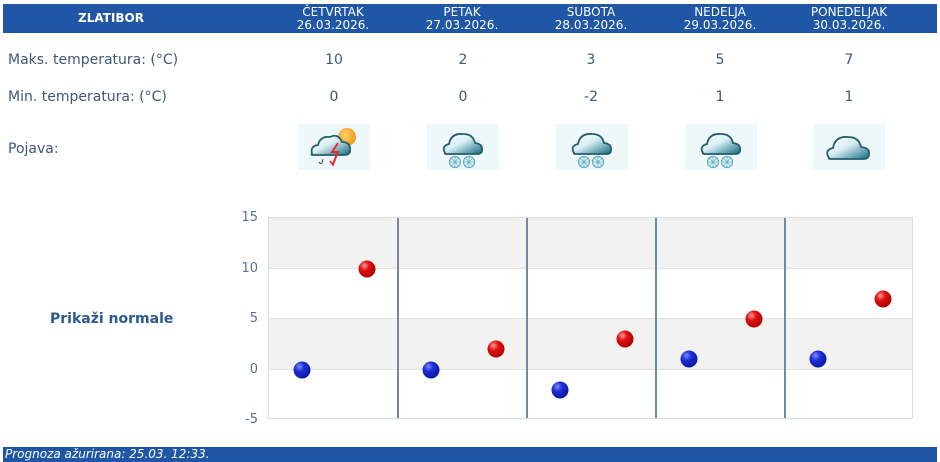 This screenshot has width=940, height=462. I want to click on y-tick: 10, so click(249, 268).